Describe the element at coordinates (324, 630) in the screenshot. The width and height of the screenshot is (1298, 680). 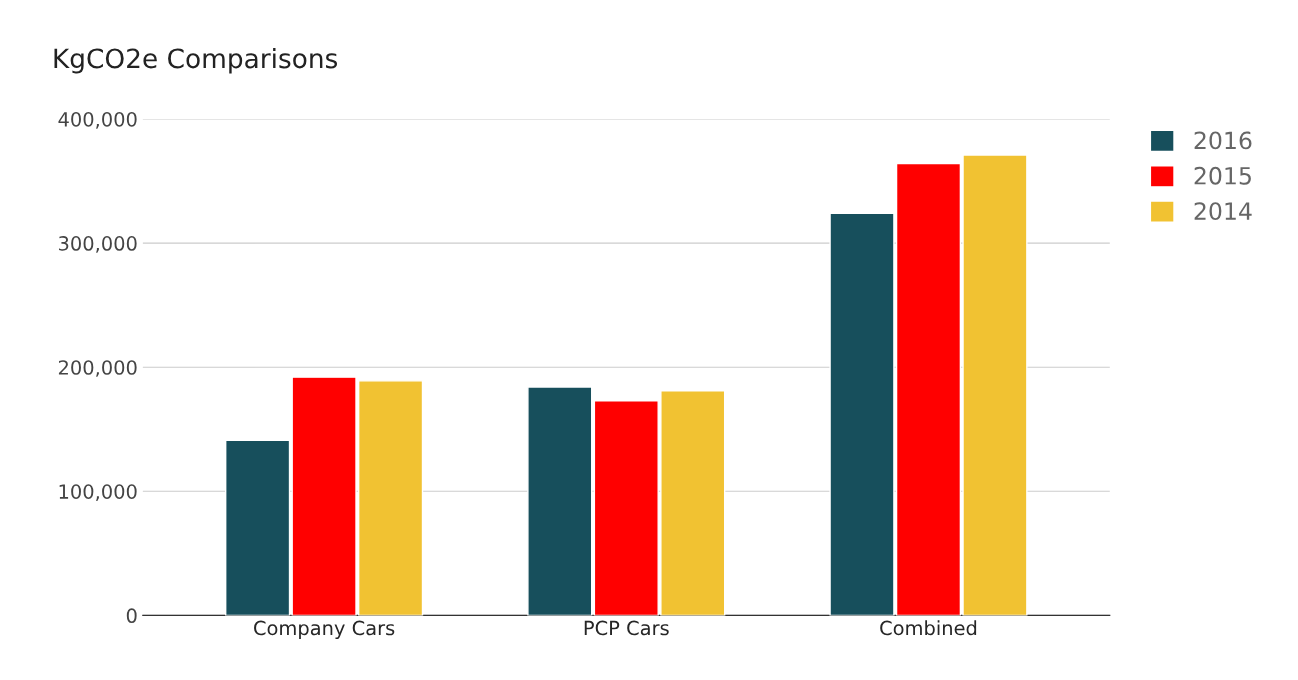
I see `x-tick-label: Company Cars` at that location.